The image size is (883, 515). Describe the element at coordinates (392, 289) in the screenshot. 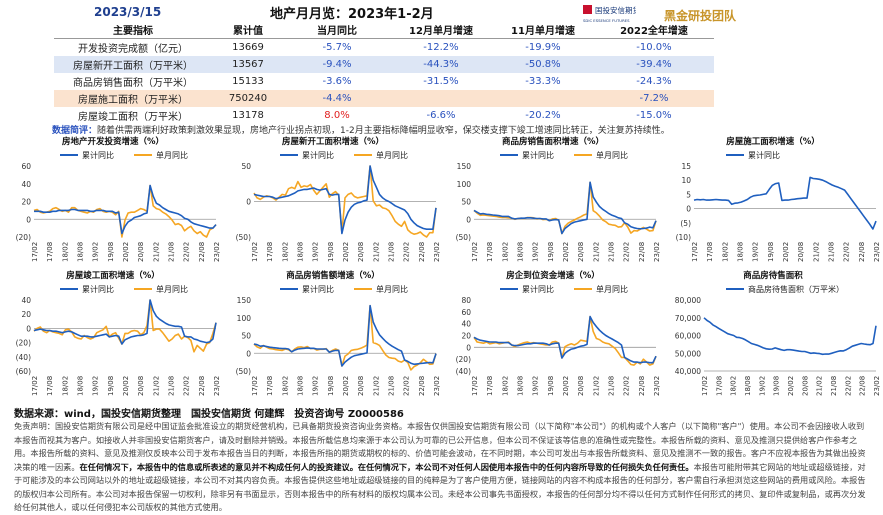

I see `legend-label: 单月同比` at that location.